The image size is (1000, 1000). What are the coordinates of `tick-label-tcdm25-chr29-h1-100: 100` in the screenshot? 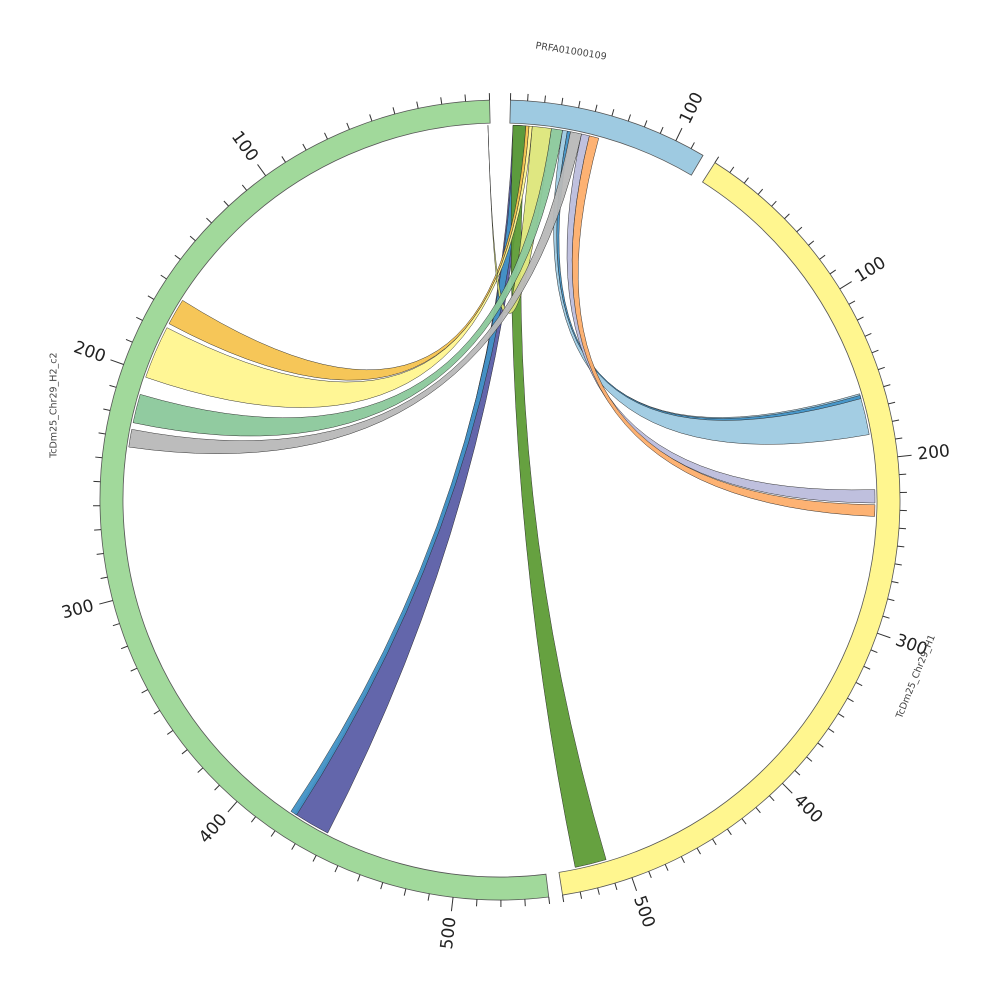 It's located at (870, 270).